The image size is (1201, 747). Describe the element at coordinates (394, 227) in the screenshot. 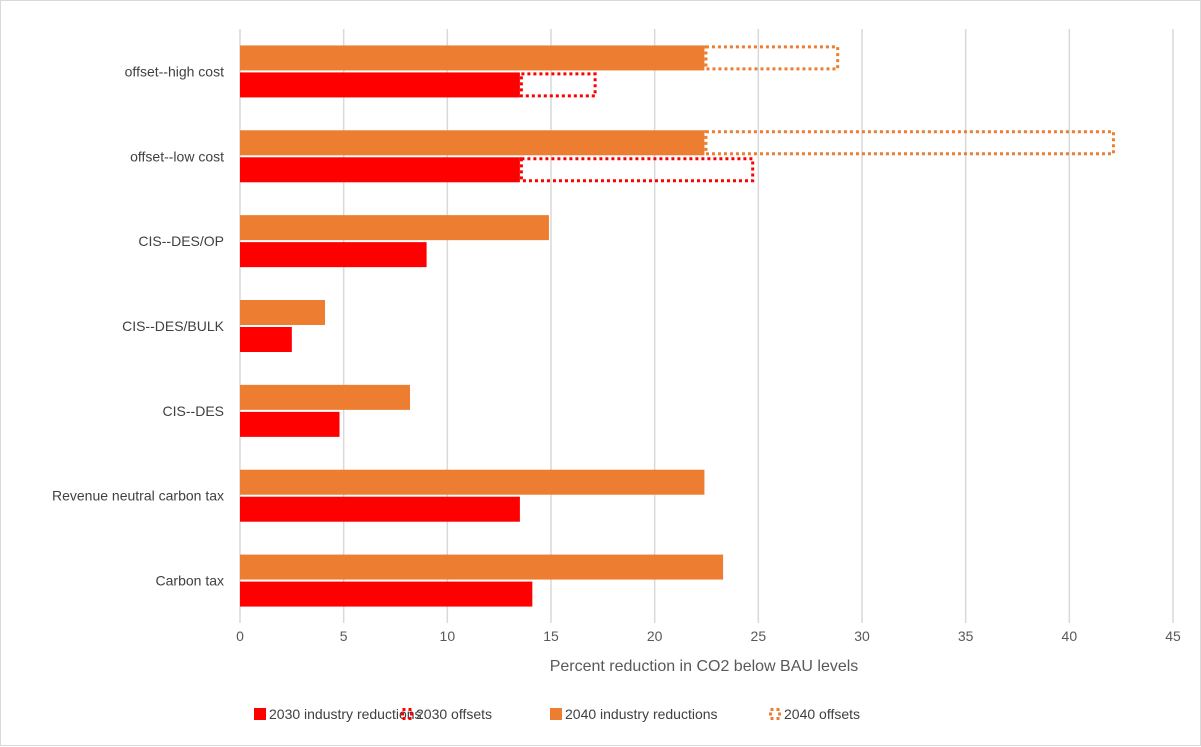

I see `bar-2040-industry-cis-des-op` at that location.